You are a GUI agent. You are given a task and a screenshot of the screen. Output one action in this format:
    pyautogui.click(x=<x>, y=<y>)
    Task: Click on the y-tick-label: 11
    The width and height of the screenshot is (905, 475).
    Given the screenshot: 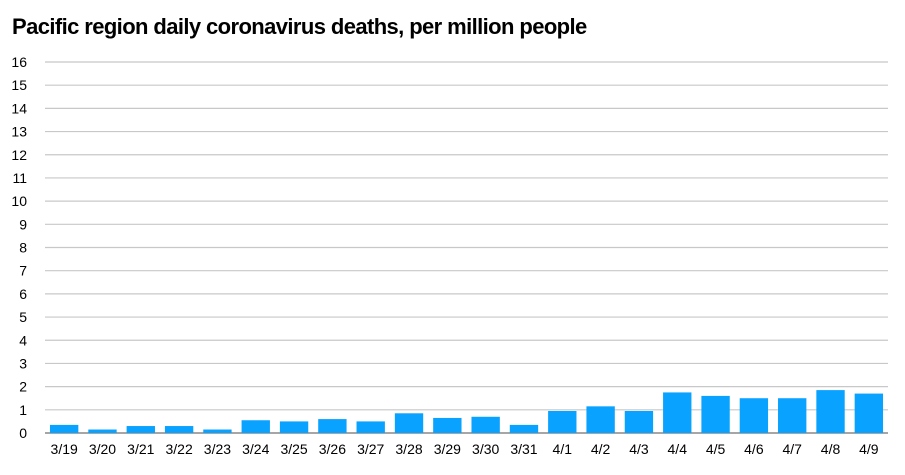 What is the action you would take?
    pyautogui.click(x=19, y=178)
    